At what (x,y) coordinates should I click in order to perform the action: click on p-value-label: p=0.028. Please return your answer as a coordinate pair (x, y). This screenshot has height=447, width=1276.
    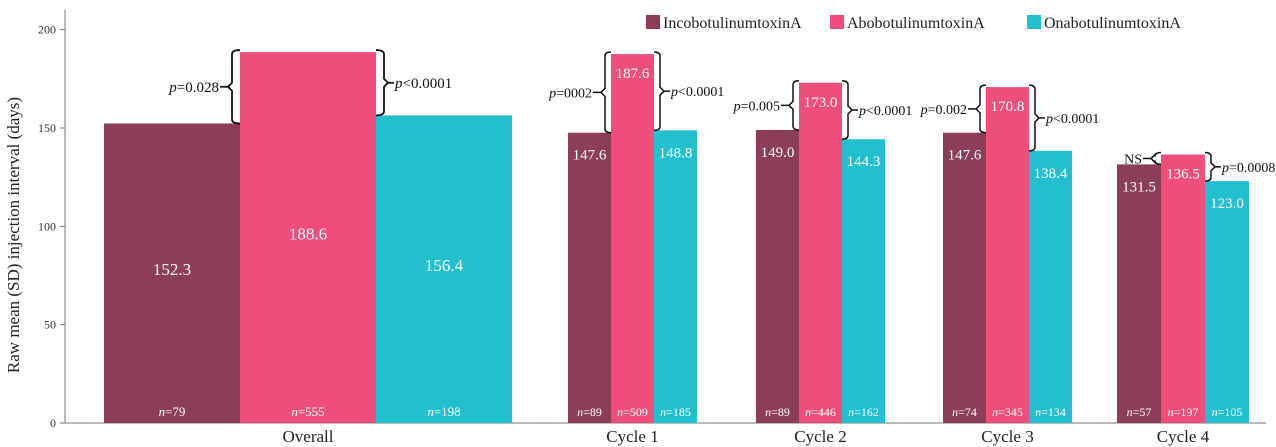
    Looking at the image, I should click on (193, 88).